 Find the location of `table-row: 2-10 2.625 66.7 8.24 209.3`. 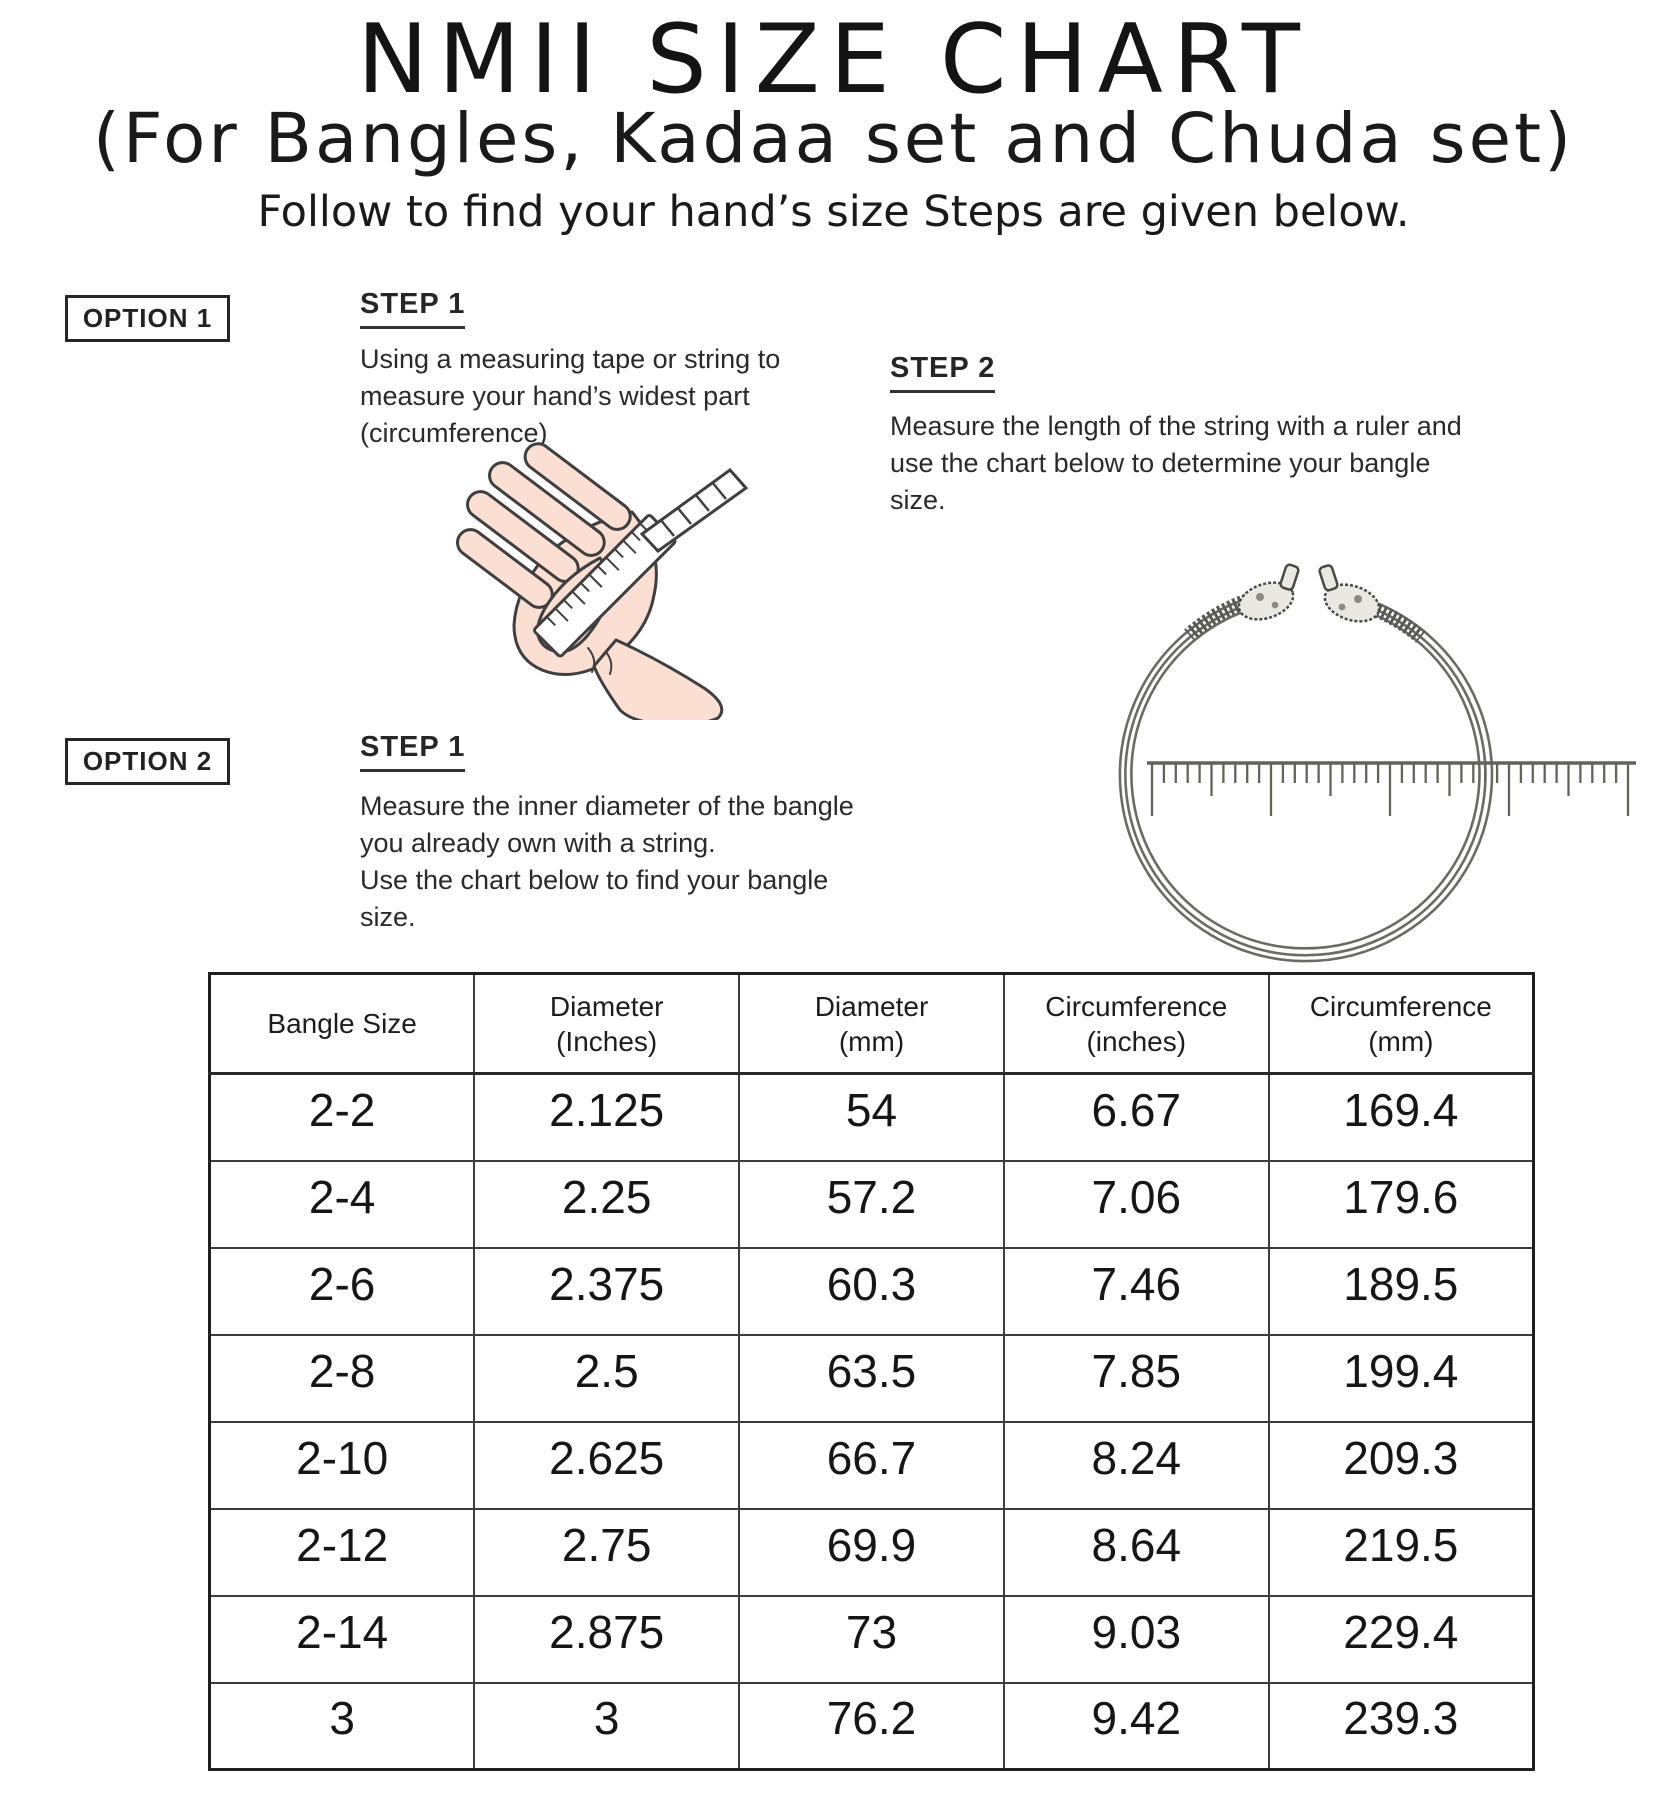

table-row: 2-10 2.625 66.7 8.24 209.3 is located at coordinates (871, 1465).